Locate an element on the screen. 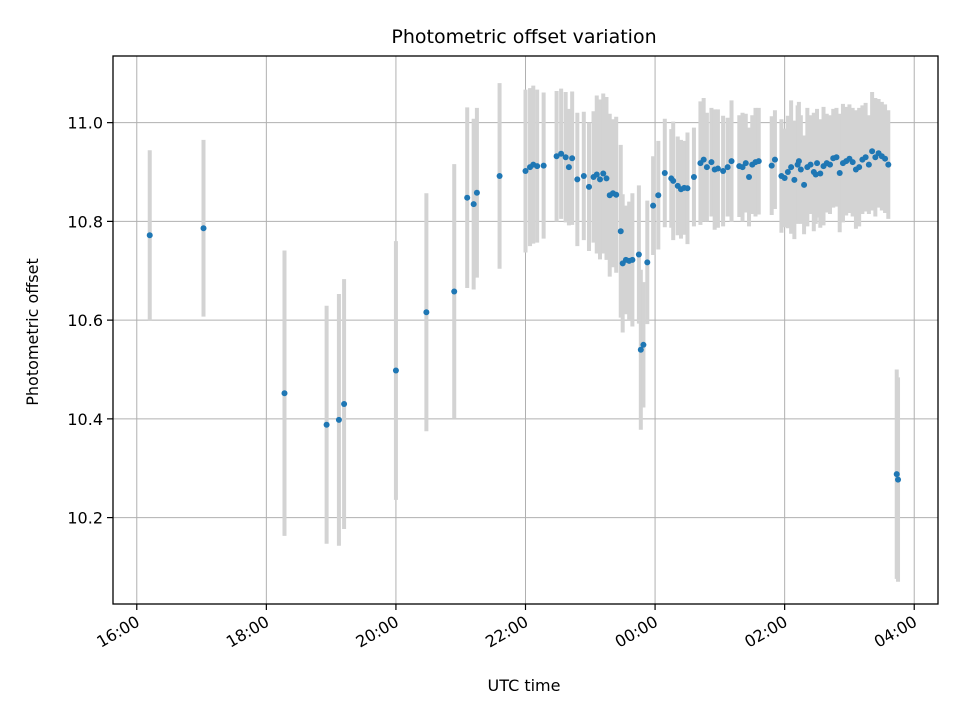 This screenshot has height=720, width=960. chart-title: Photometric offset variation is located at coordinates (523, 37).